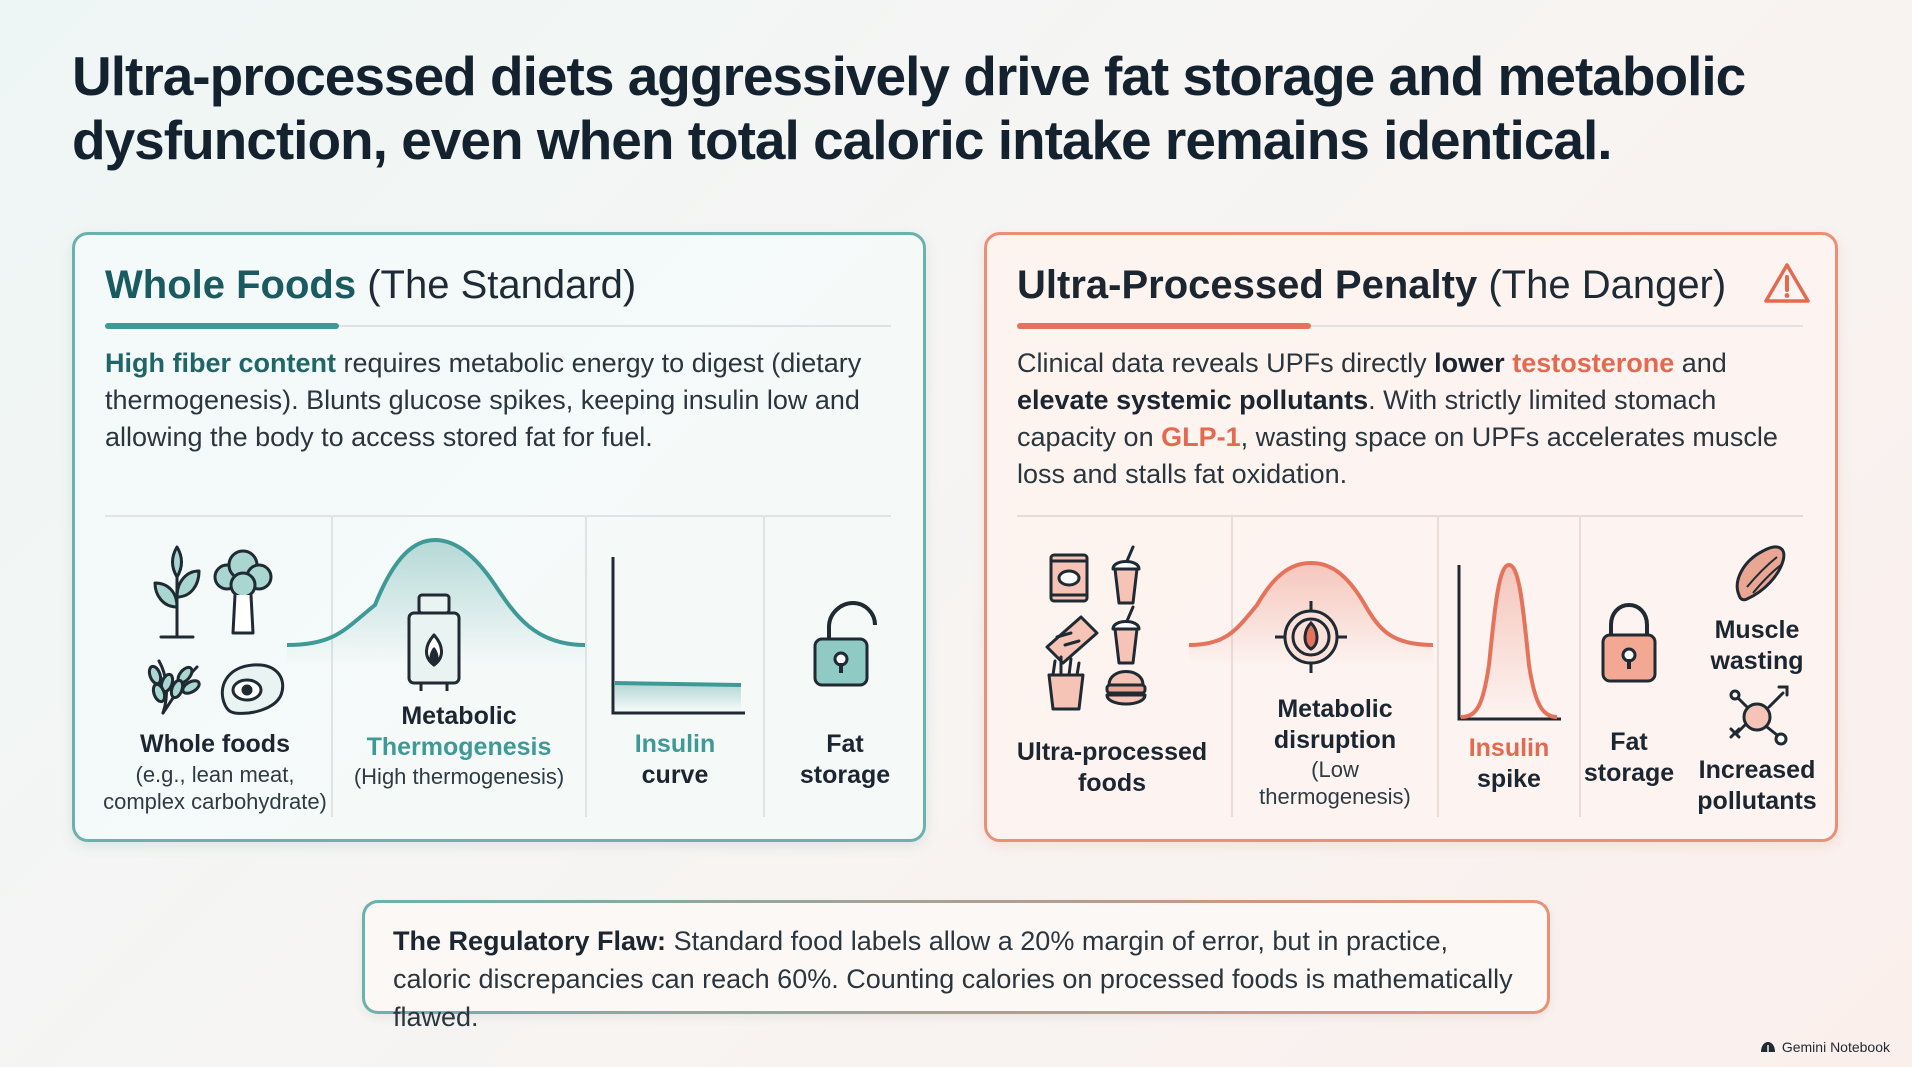 This screenshot has width=1912, height=1067. Describe the element at coordinates (1593, 363) in the screenshot. I see `desc-highlight: testosterone` at that location.